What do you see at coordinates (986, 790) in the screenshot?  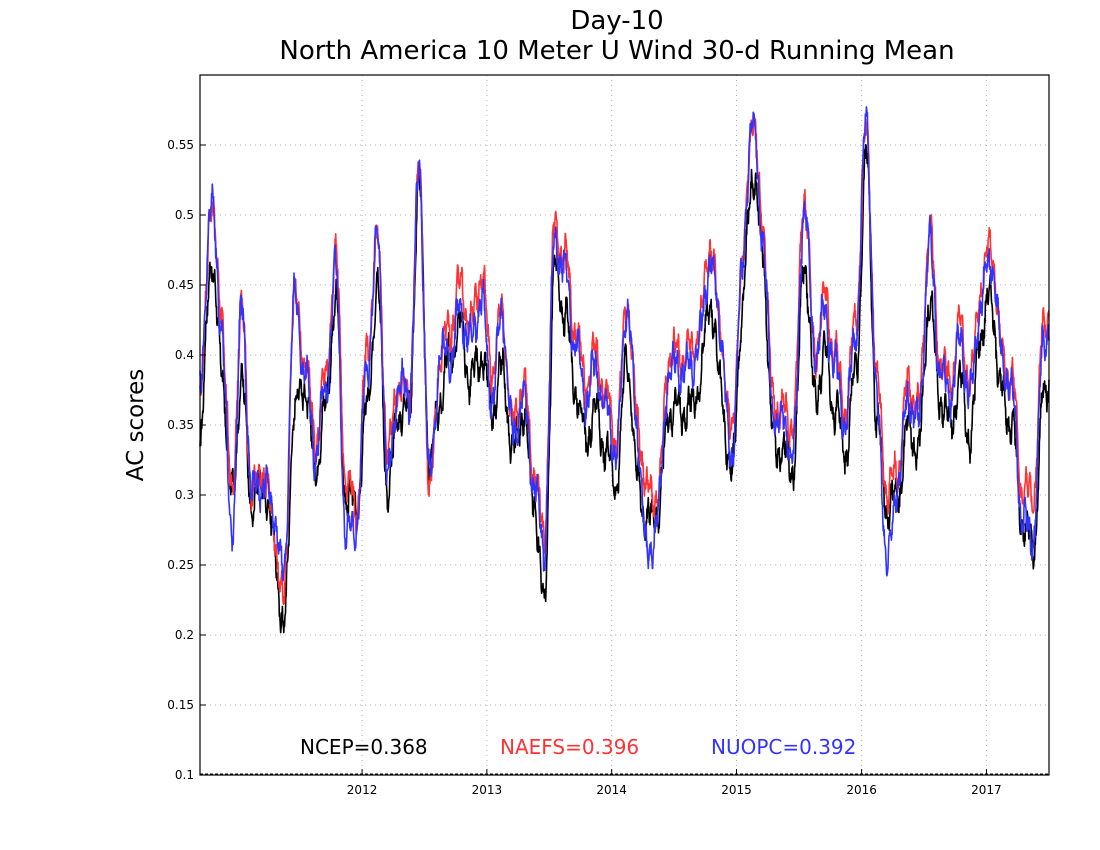 I see `x-tick-label: 2017` at bounding box center [986, 790].